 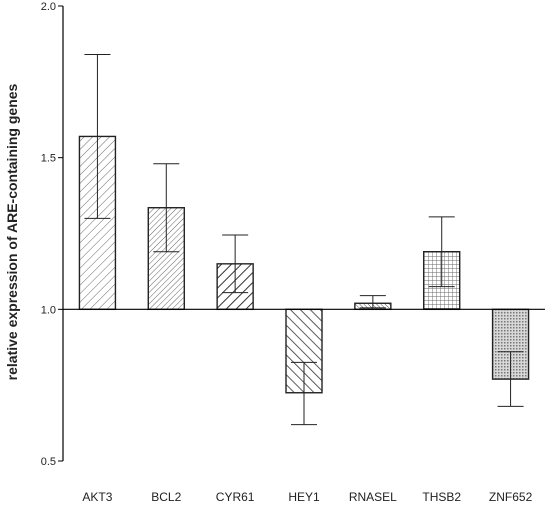 What do you see at coordinates (441, 497) in the screenshot?
I see `category-label: THSB2` at bounding box center [441, 497].